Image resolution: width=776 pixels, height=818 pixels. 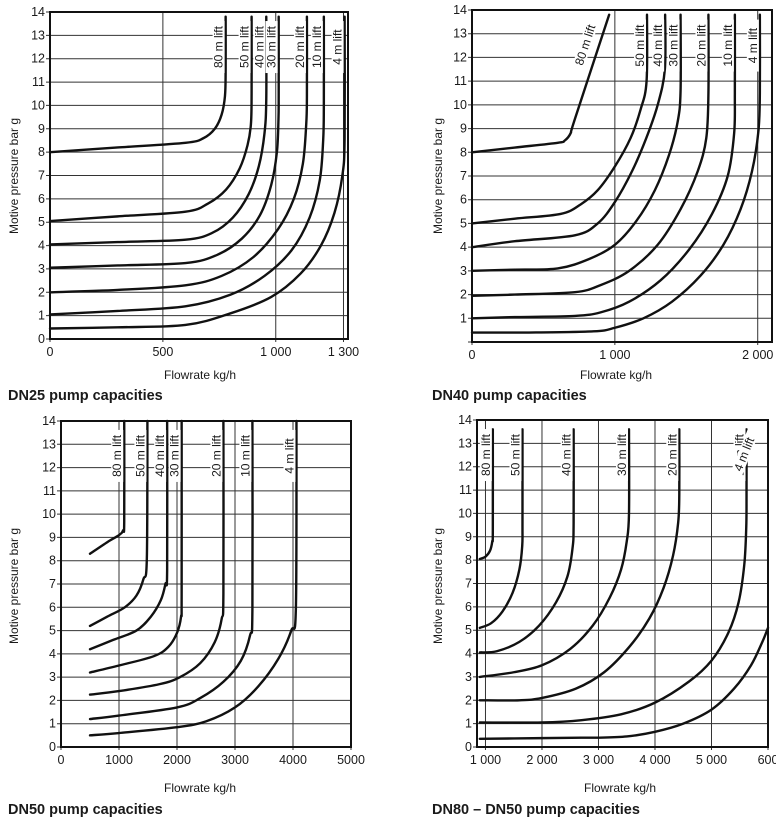 What do you see at coordinates (85, 396) in the screenshot?
I see `chart-caption: DN25 pump capacities` at bounding box center [85, 396].